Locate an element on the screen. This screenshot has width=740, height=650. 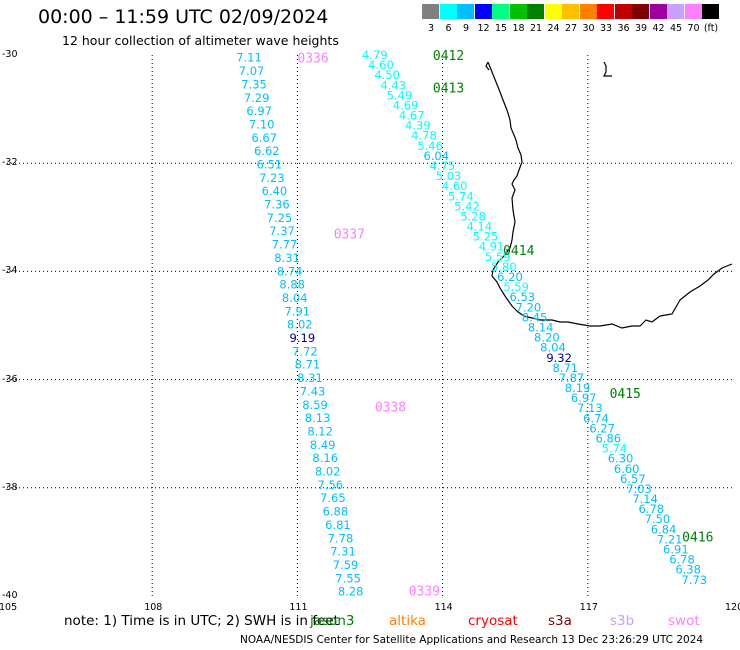
swh-value: 4.75 is located at coordinates (443, 166).